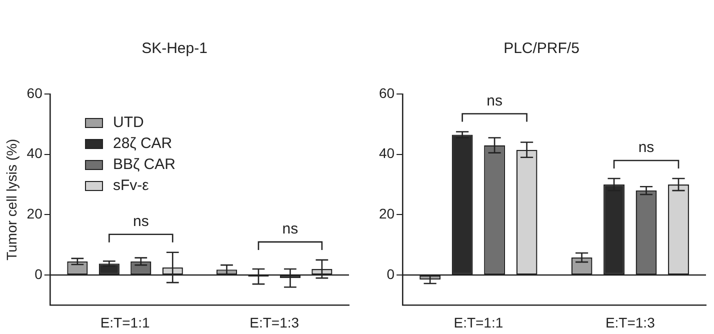  Describe the element at coordinates (142, 143) in the screenshot. I see `legend-label: 28ζ CAR` at that location.